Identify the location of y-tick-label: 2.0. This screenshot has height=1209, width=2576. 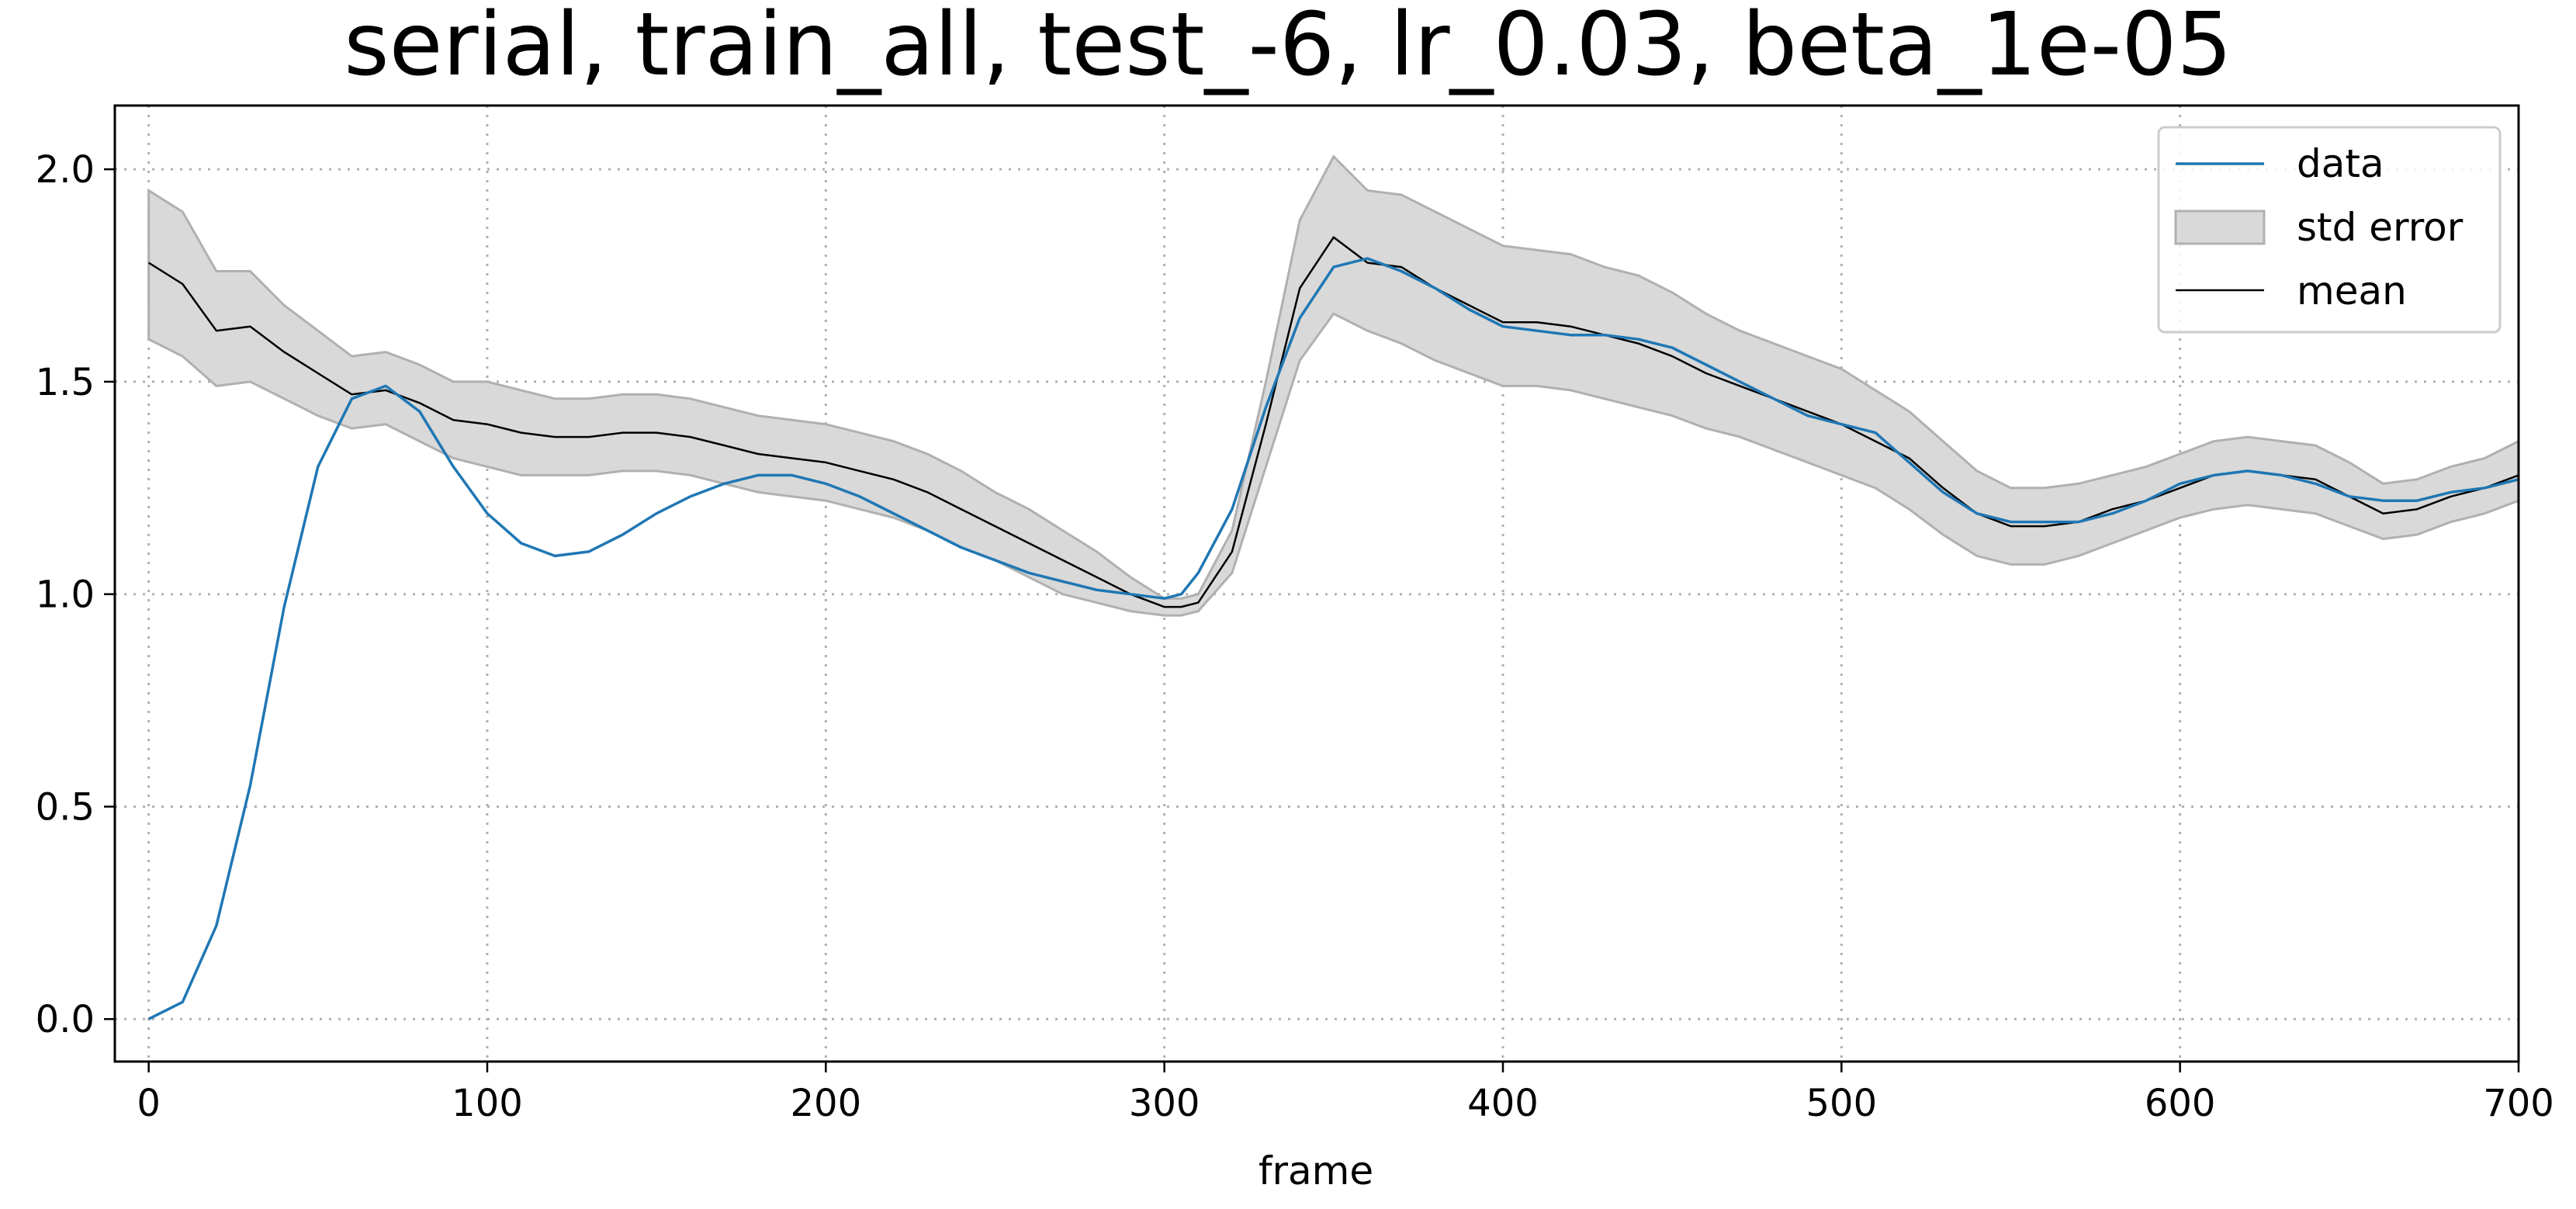
(65, 170).